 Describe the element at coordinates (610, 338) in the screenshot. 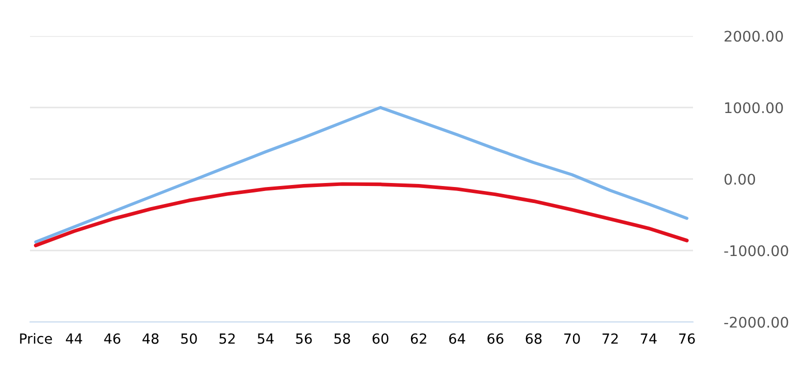

I see `x-tick-label: 72` at that location.